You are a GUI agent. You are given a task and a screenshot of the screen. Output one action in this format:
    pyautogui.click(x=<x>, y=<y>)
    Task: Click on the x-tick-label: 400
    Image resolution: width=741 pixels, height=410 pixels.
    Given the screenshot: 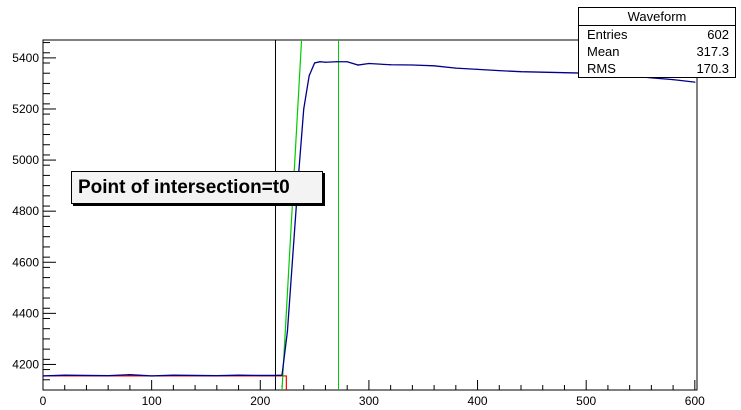 What is the action you would take?
    pyautogui.click(x=478, y=401)
    